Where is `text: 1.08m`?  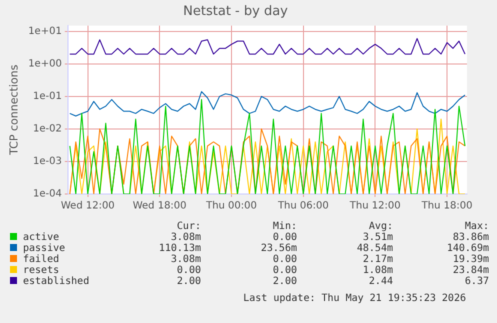 text: 1.08m is located at coordinates (377, 270).